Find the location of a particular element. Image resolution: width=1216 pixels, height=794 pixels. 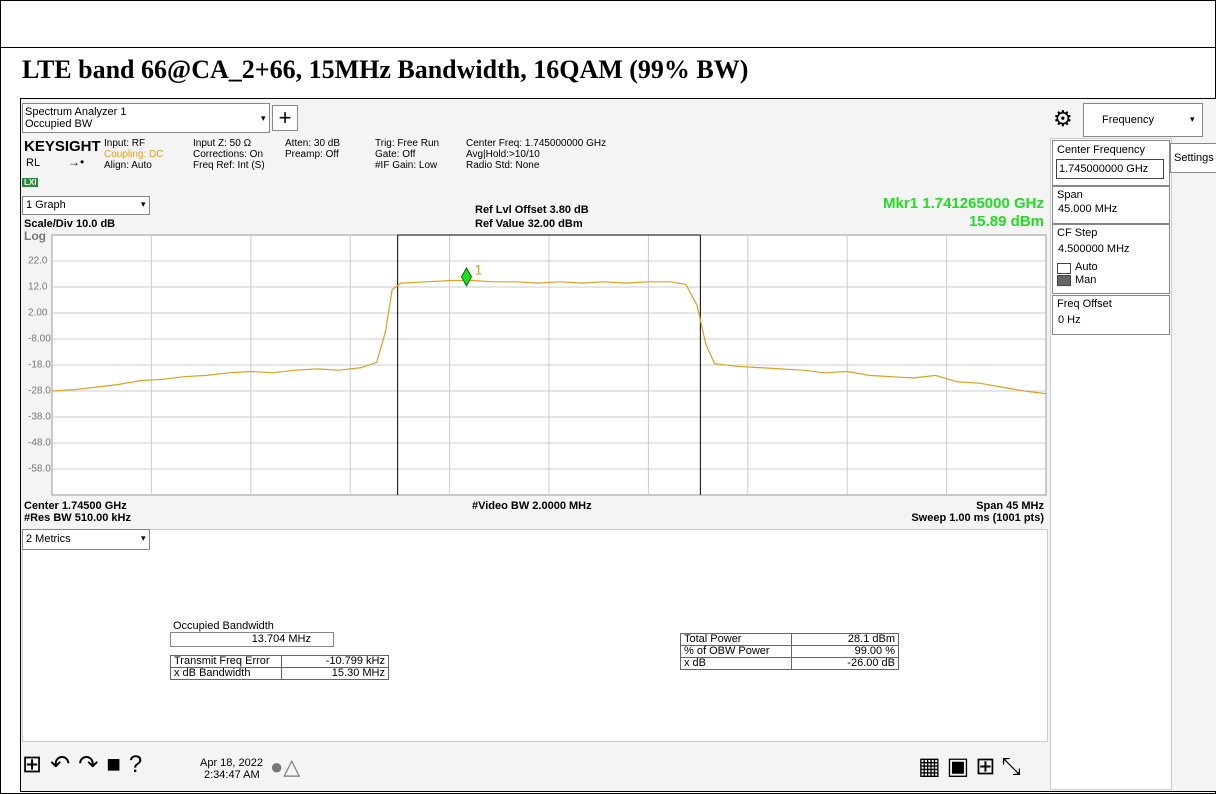

center-freq-label: Center Frequency is located at coordinates (1101, 150).